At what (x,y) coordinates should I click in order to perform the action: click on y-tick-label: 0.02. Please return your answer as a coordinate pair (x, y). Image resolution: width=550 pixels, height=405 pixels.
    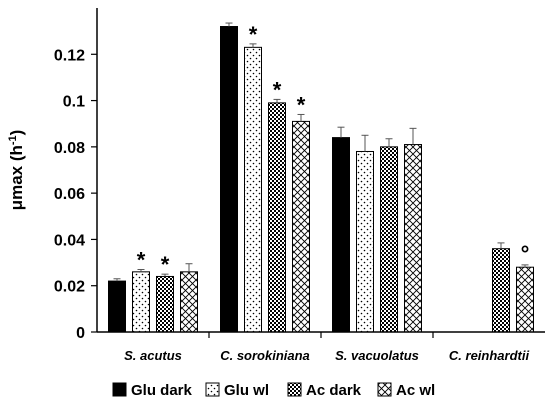
    Looking at the image, I should click on (69, 287).